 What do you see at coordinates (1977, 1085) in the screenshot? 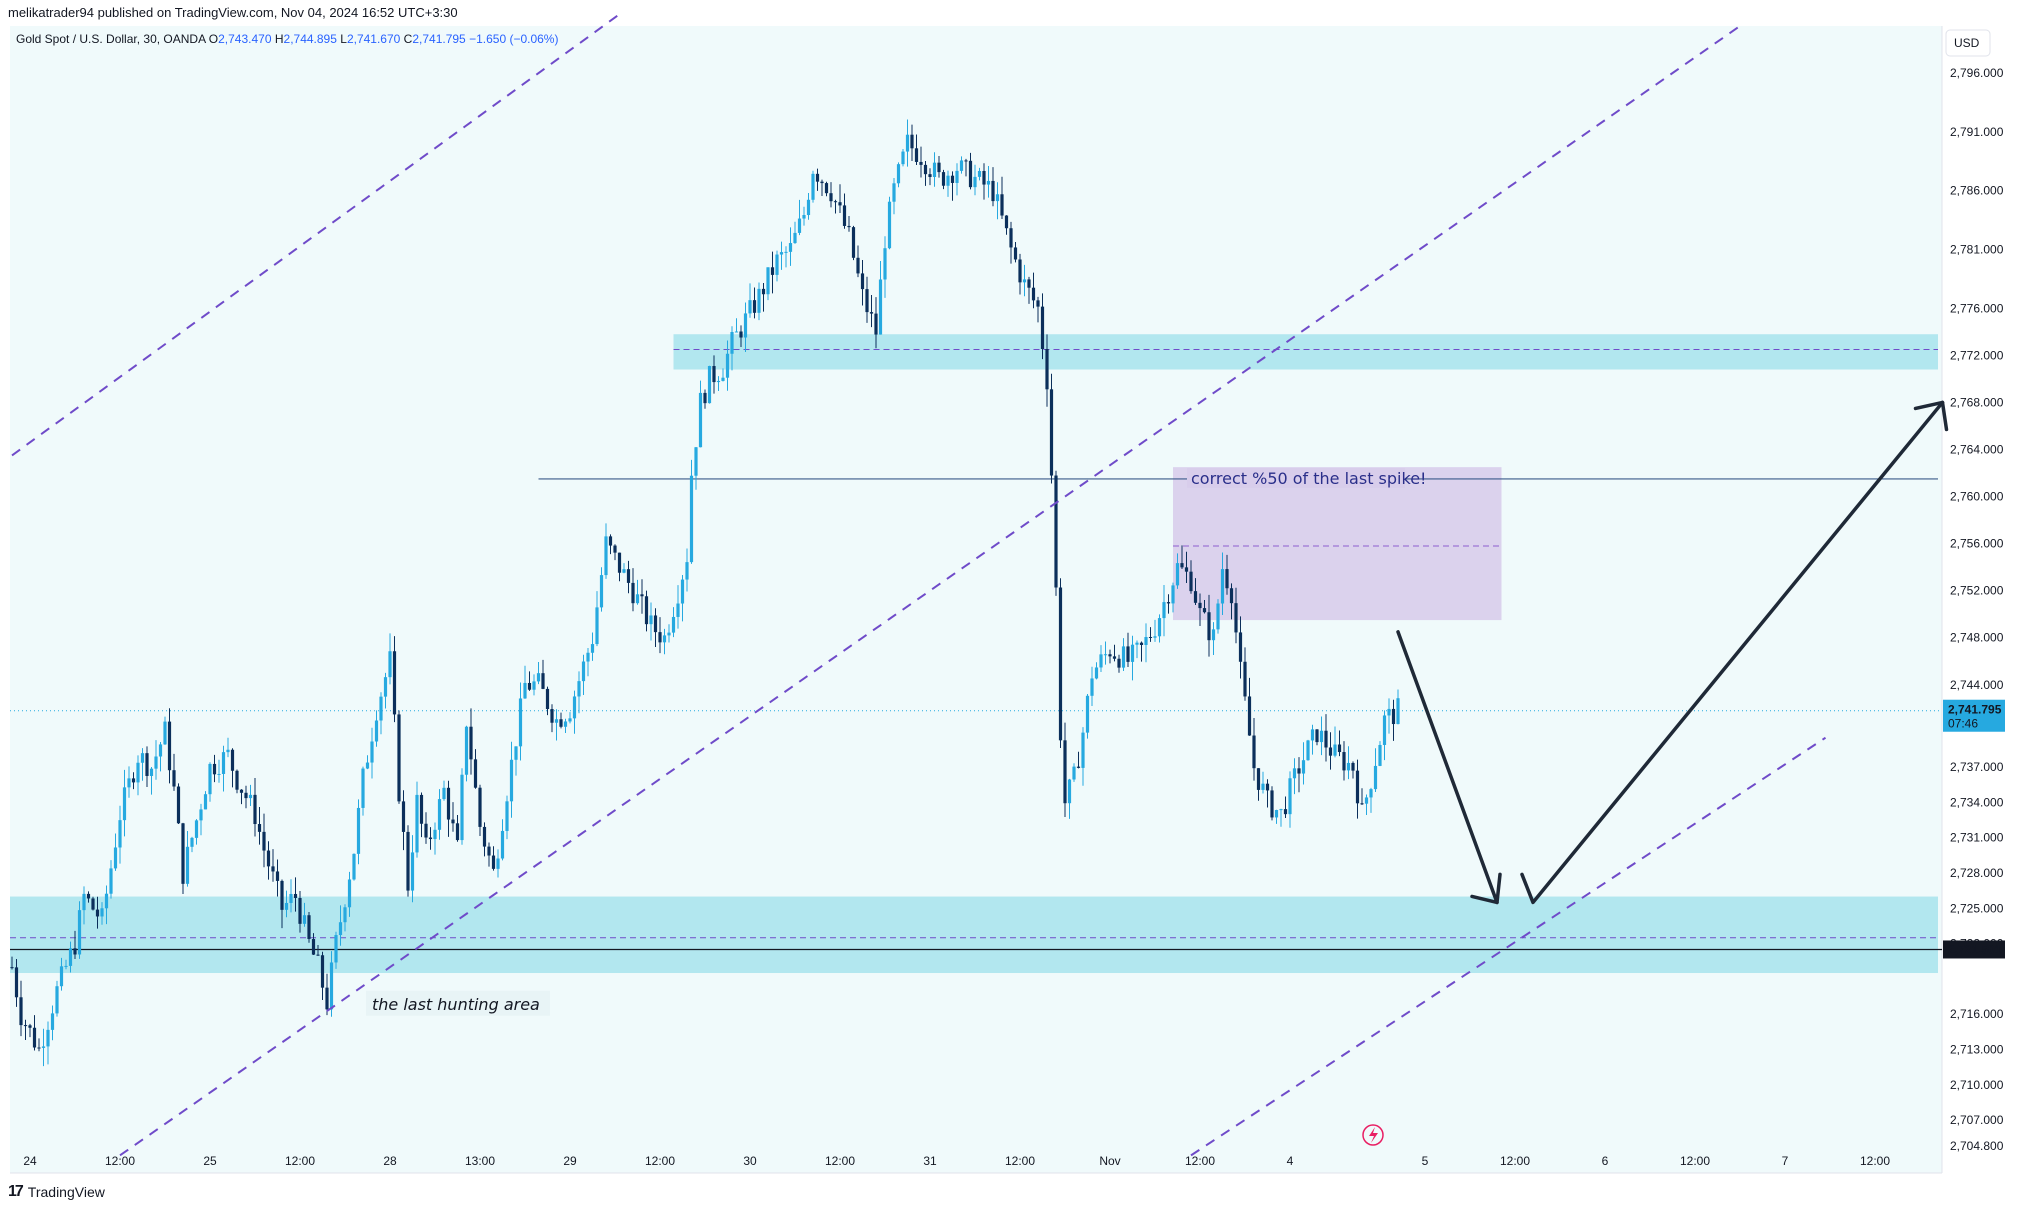
I see `price-tick-label: 2,710.000` at bounding box center [1977, 1085].